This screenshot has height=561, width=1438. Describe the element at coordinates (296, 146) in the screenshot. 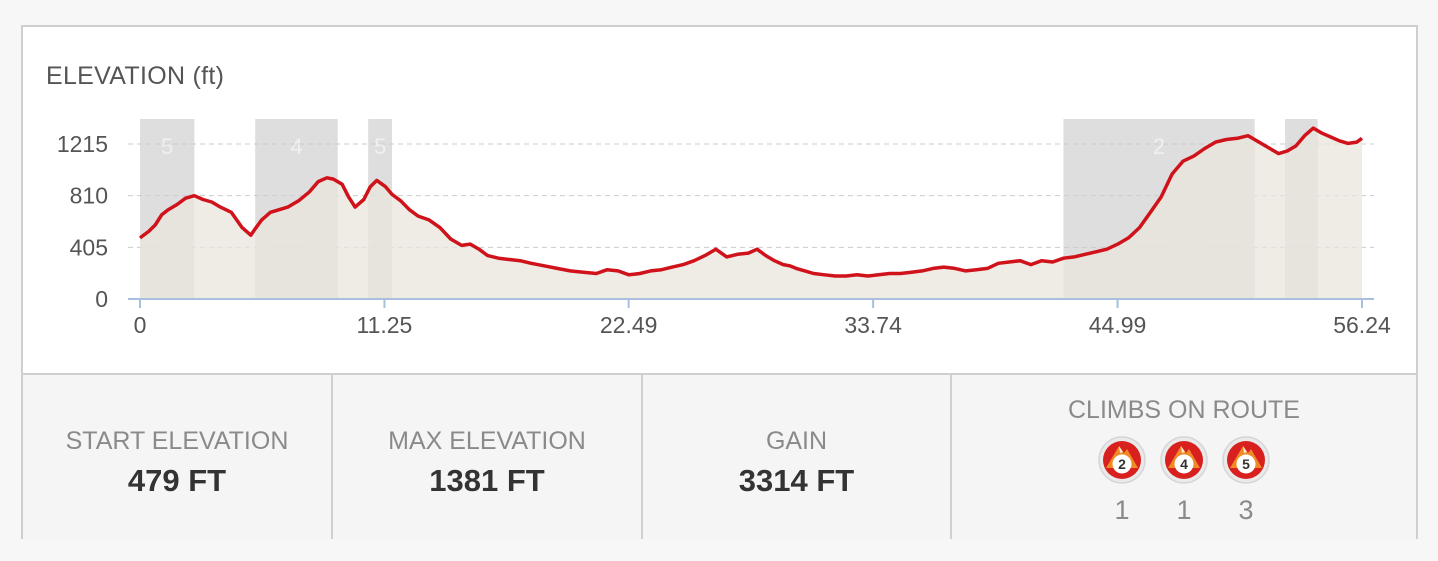

I see `climb-band-label: 4` at that location.